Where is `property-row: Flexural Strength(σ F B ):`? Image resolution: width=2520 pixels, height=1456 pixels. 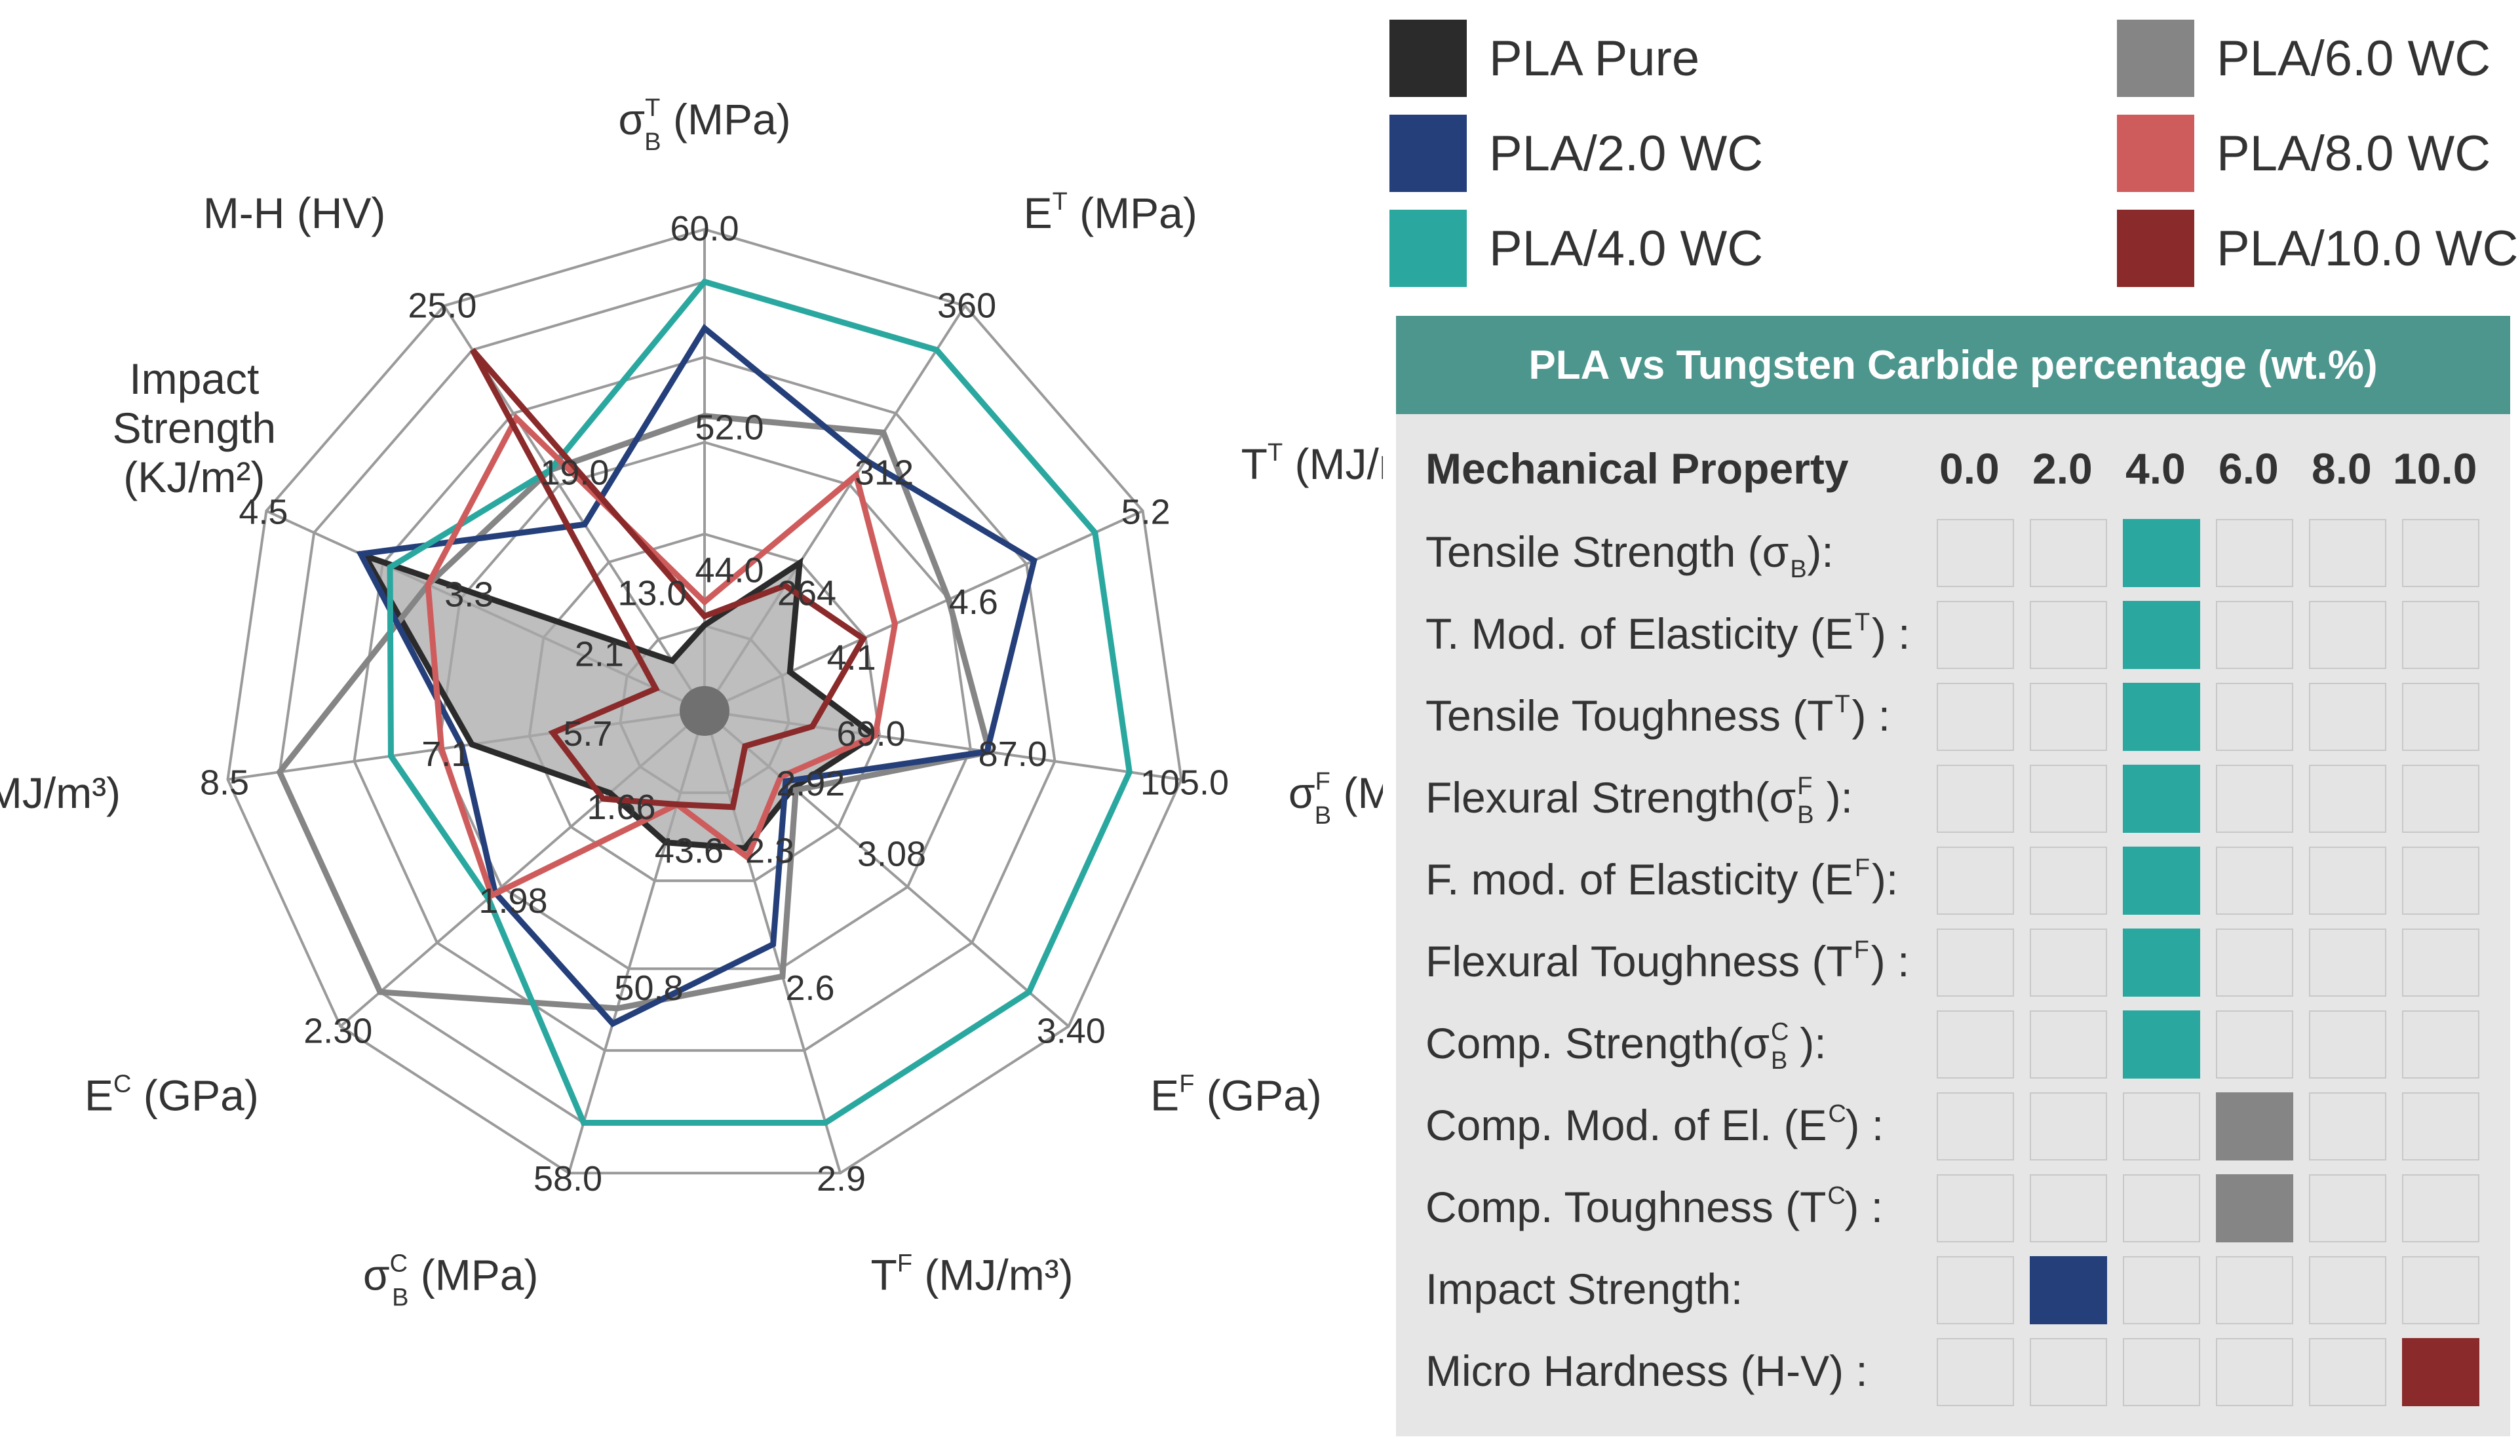
property-row: Flexural Strength(σ F B ): is located at coordinates (1953, 797).